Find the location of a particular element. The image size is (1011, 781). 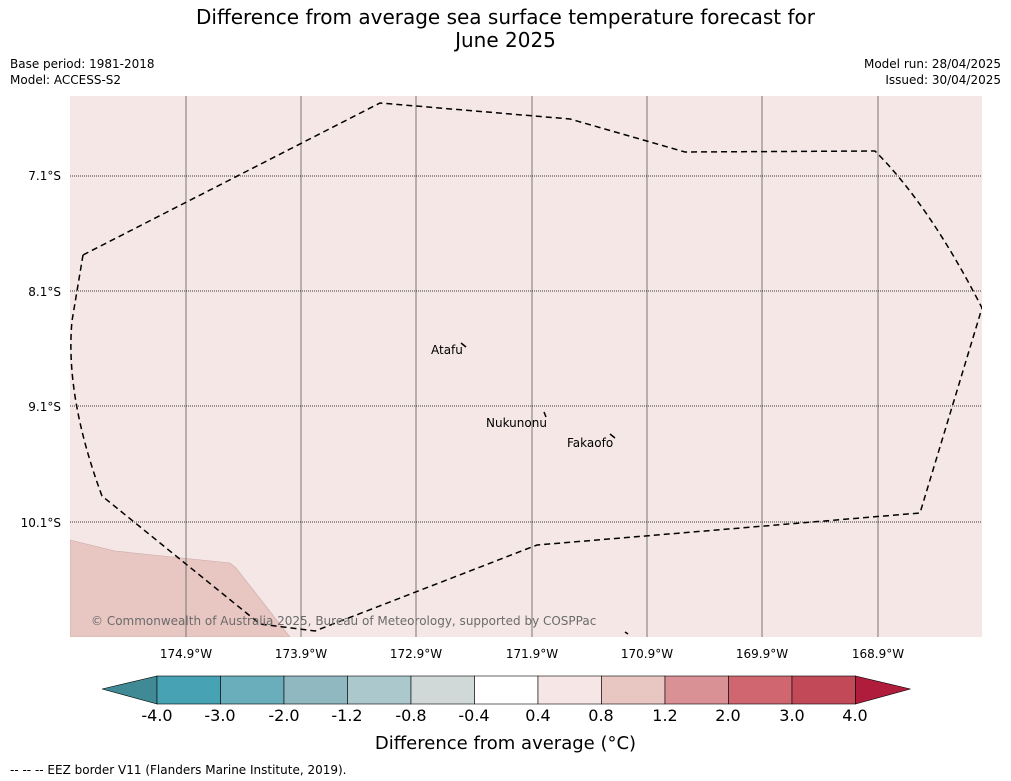

model-name: Model: ACCESS-S2 is located at coordinates (66, 80).